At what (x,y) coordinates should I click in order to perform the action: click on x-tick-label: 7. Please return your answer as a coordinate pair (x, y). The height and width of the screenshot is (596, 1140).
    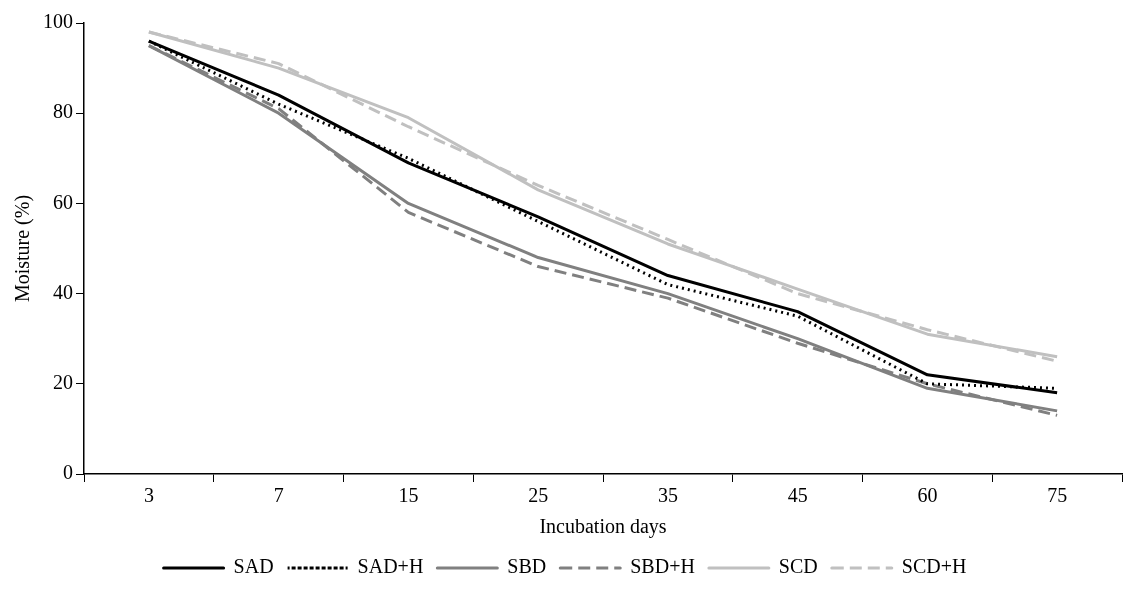
    Looking at the image, I should click on (278, 495).